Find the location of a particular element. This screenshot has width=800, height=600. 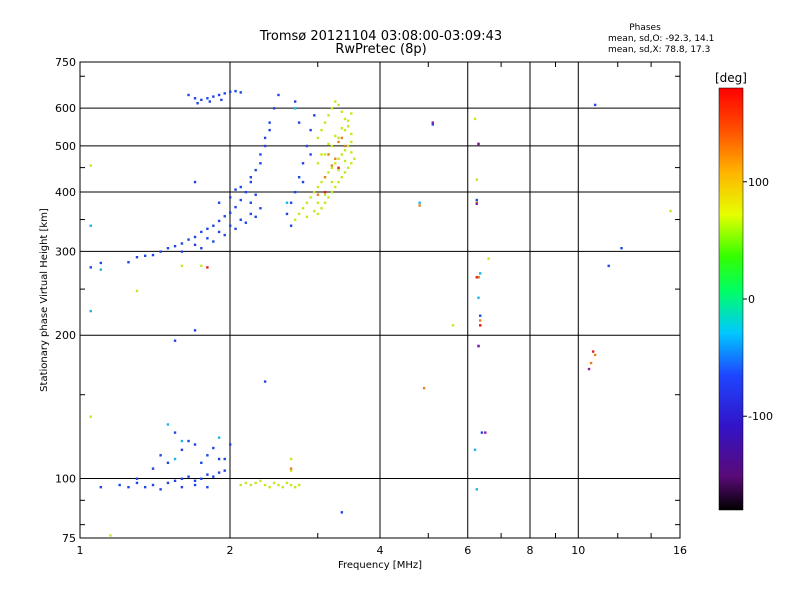

x-tick-label: 10 is located at coordinates (578, 550).